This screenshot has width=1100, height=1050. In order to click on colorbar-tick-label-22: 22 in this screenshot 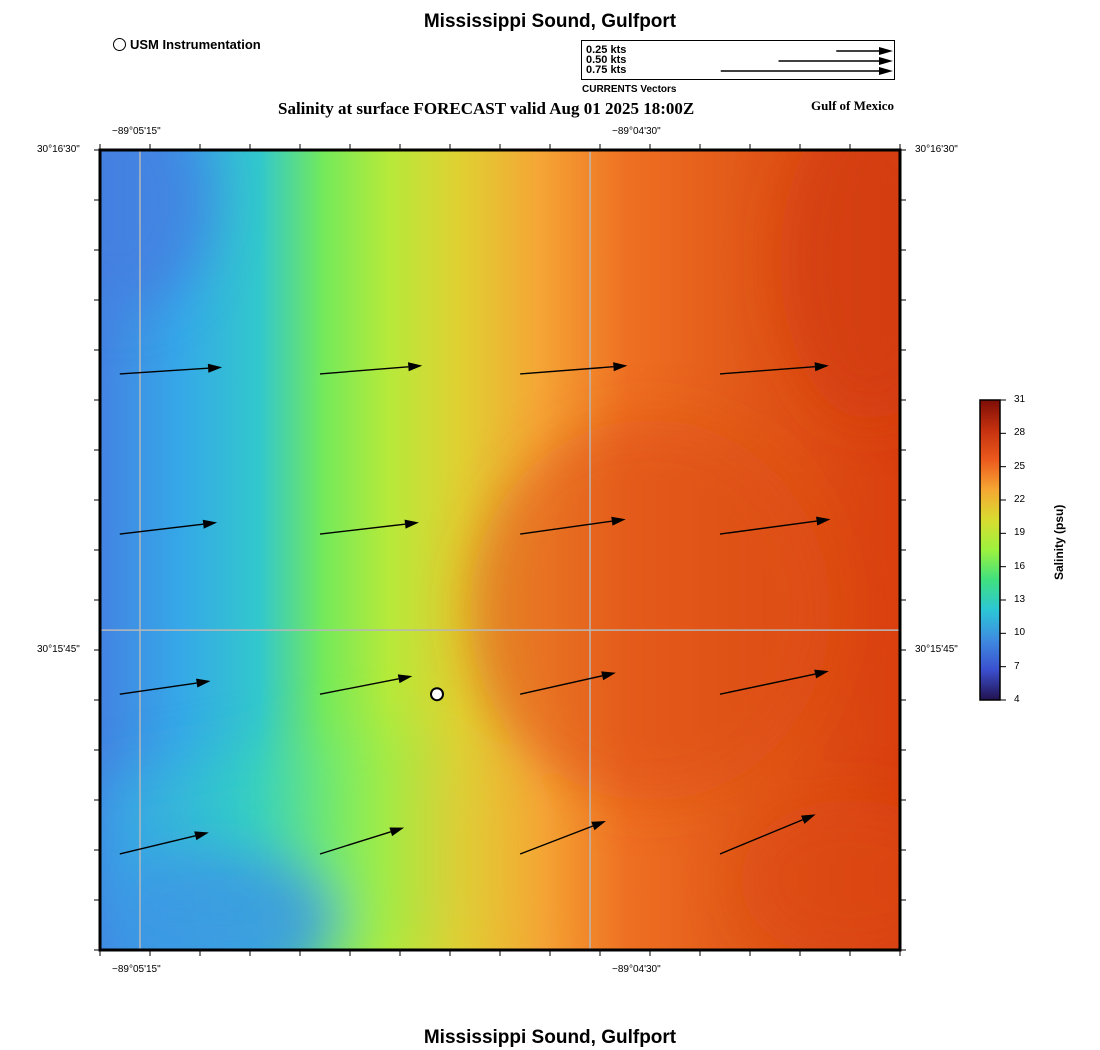, I will do `click(1020, 499)`.